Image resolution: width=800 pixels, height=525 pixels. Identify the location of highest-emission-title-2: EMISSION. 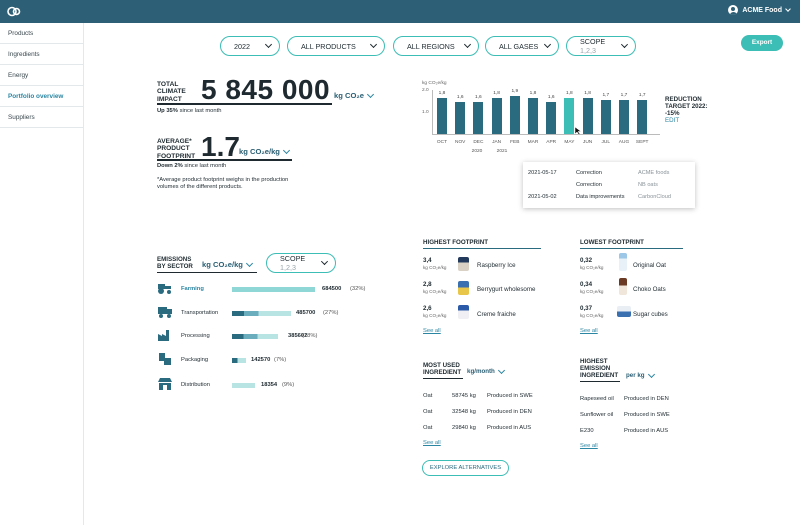
(595, 368).